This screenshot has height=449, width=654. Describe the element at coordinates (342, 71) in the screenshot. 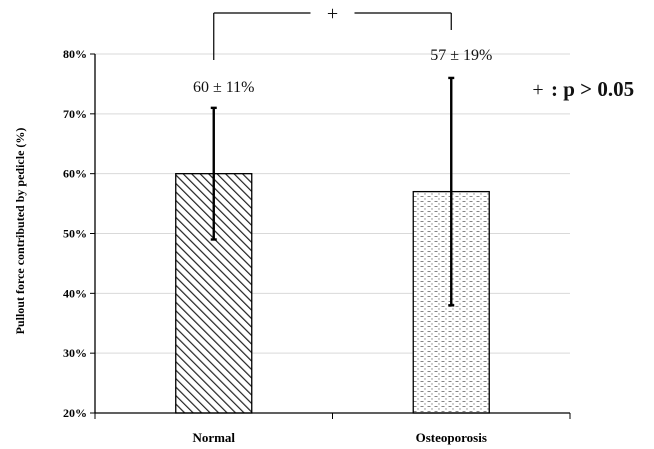

I see `data-labels: 60 ± 11% 57 ± 19%` at that location.